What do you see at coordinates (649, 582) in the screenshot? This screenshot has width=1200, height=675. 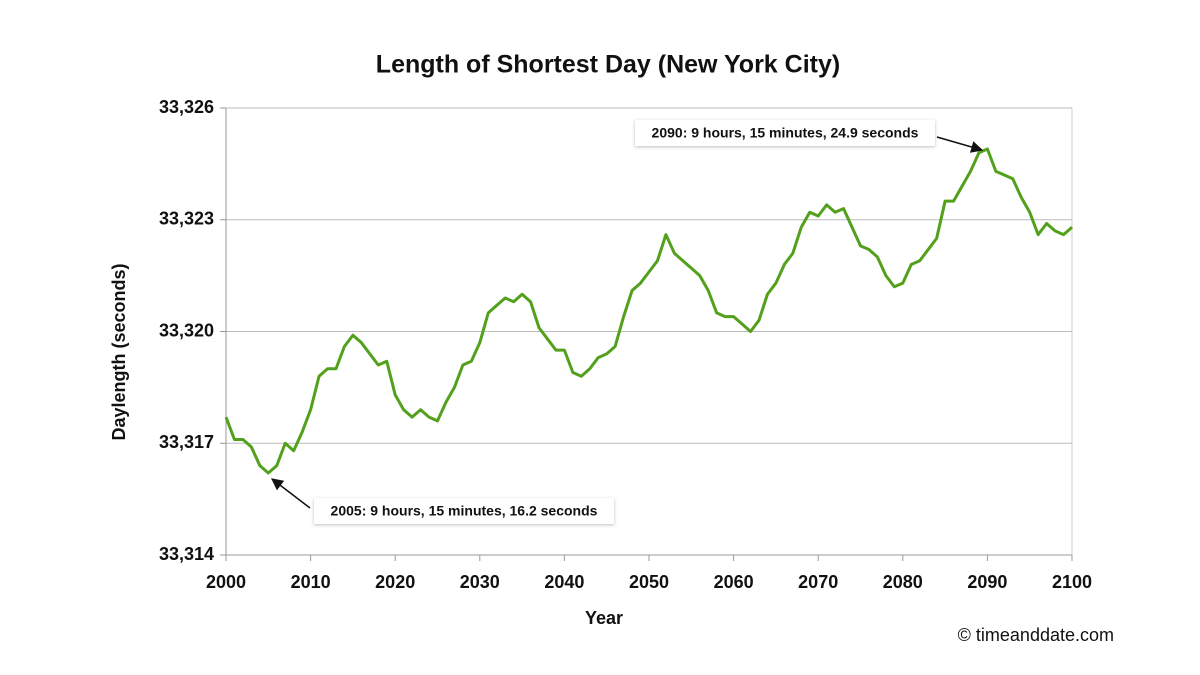 I see `x-tick-label: 2050` at bounding box center [649, 582].